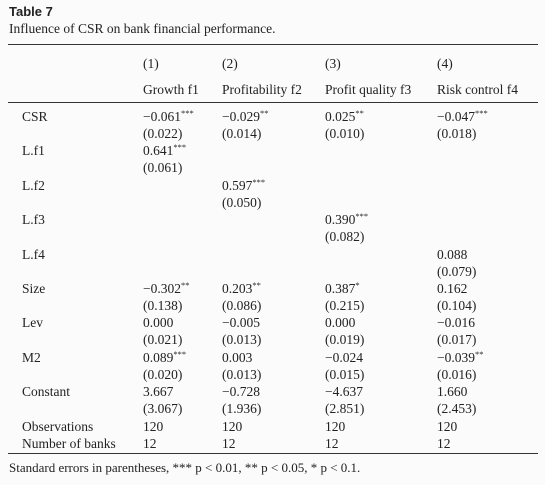  I want to click on cell: 0.025**, so click(344, 117).